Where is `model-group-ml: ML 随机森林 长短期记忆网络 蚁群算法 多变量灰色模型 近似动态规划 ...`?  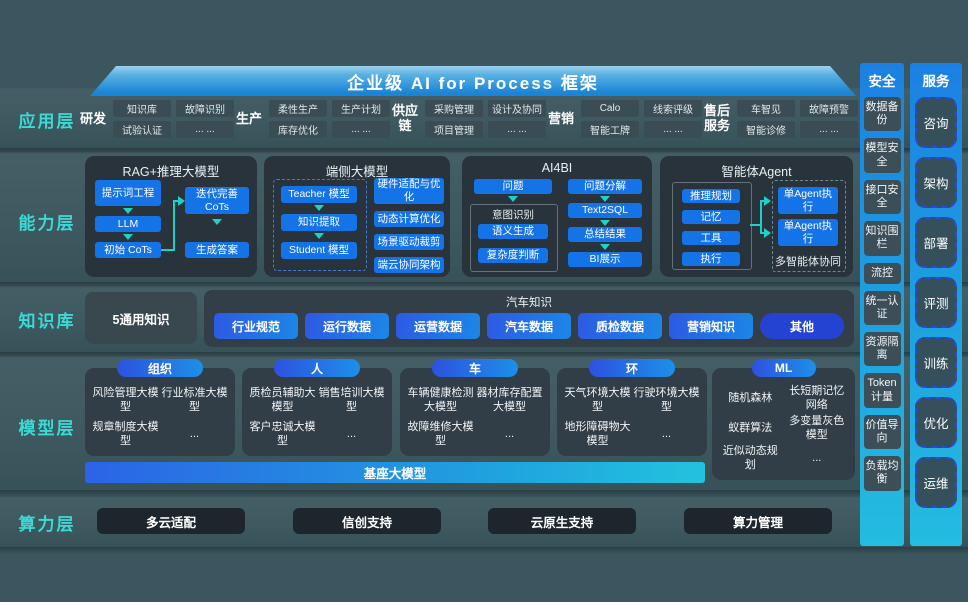
model-group-ml: ML 随机森林 长短期记忆网络 蚁群算法 多变量灰色模型 近似动态规划 ... is located at coordinates (783, 419).